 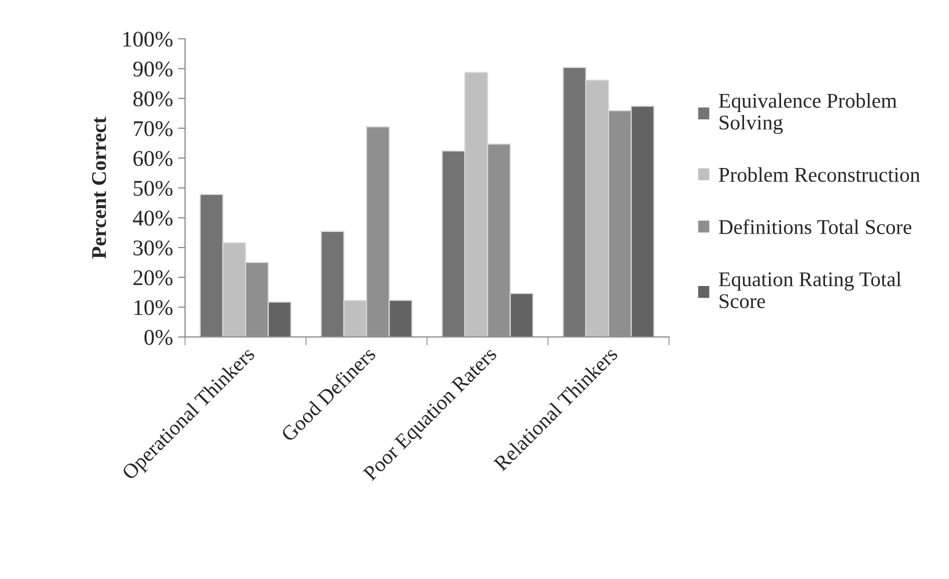 What do you see at coordinates (815, 226) in the screenshot?
I see `legend-label: Definitions Total Score` at bounding box center [815, 226].